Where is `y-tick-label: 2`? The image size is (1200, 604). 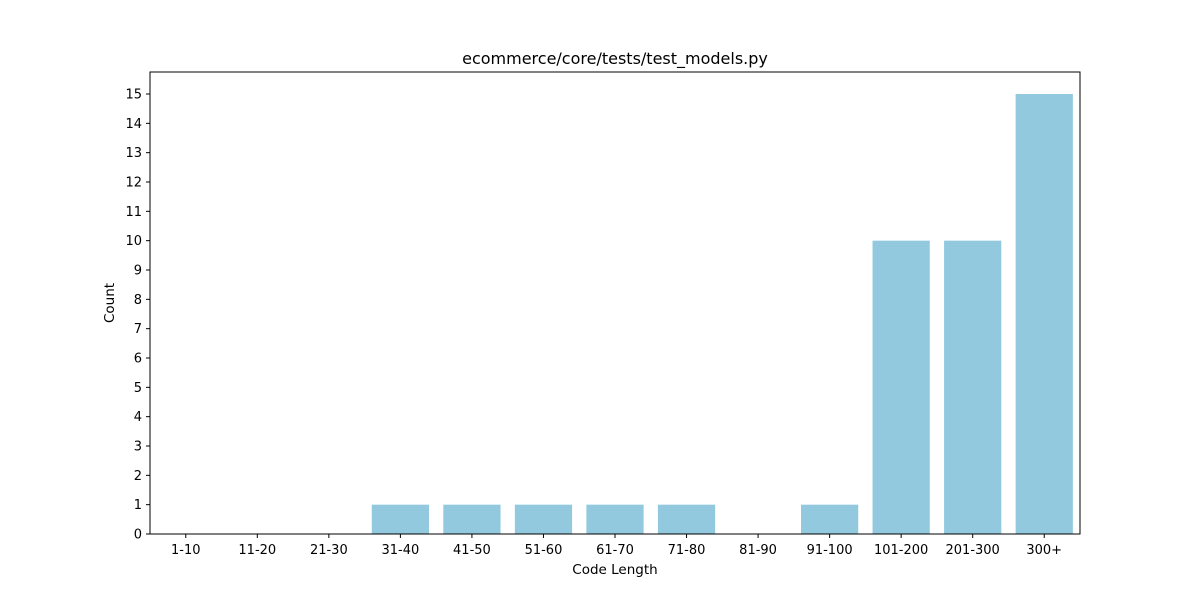
y-tick-label: 2 is located at coordinates (138, 476).